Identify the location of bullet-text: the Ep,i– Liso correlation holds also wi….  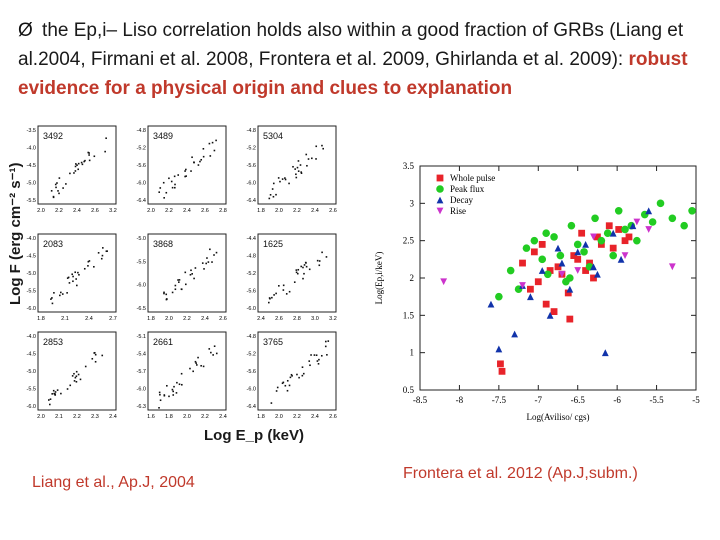
(351, 45).